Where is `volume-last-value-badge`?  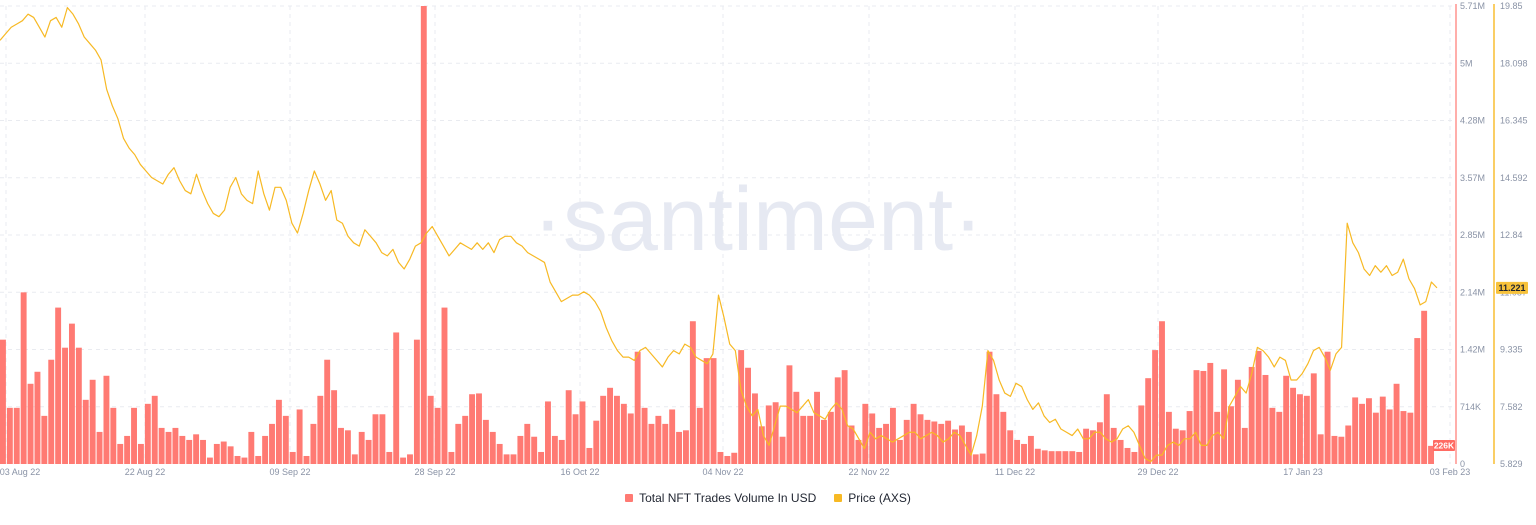 volume-last-value-badge is located at coordinates (1444, 445).